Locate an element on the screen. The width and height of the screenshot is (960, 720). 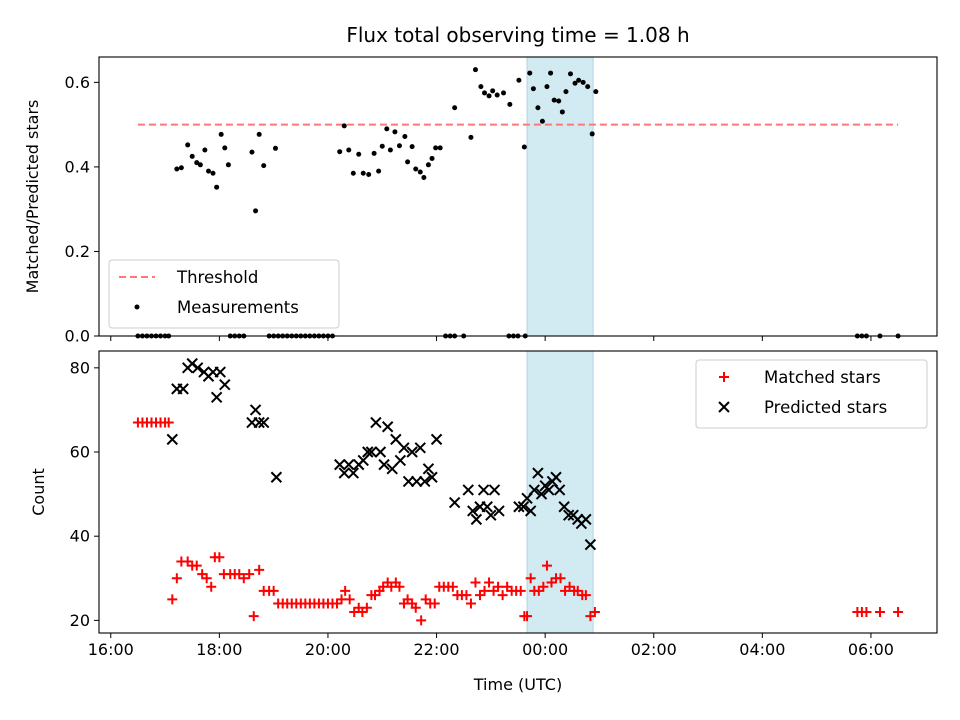
y-tick-label: 40 is located at coordinates (80, 536).